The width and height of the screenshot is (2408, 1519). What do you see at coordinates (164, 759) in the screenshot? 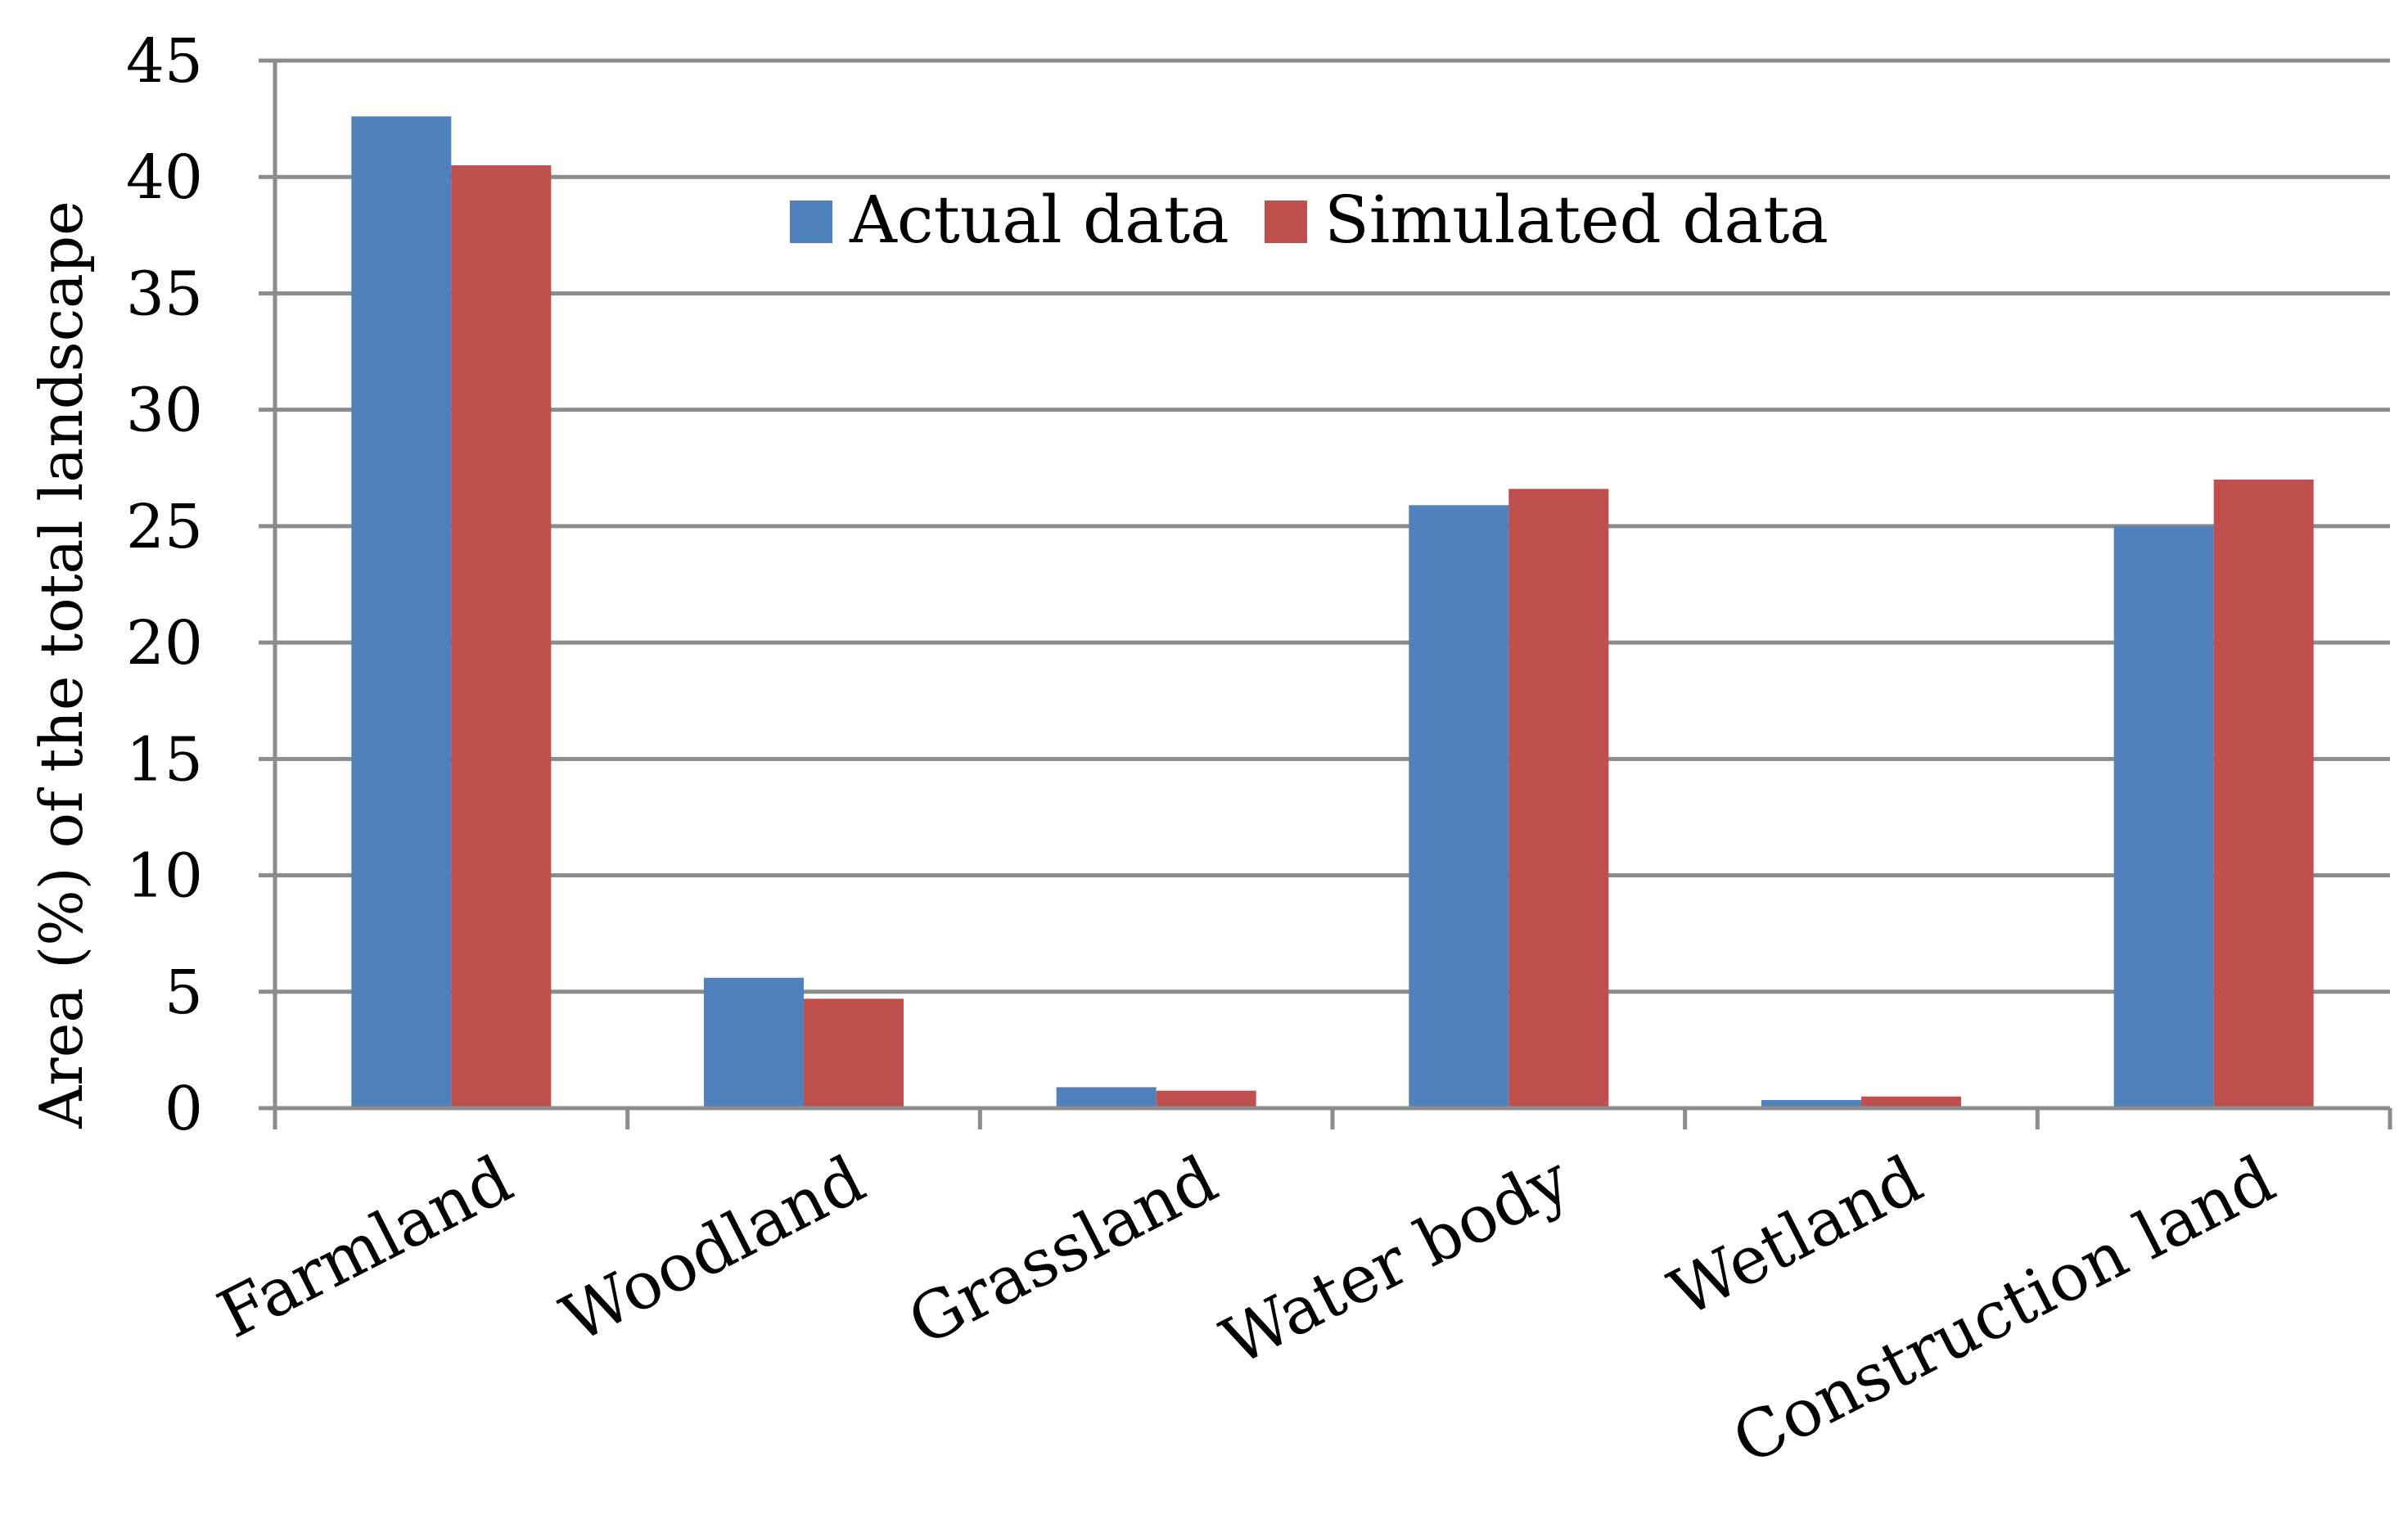
I see `y-tick-label: 15` at bounding box center [164, 759].